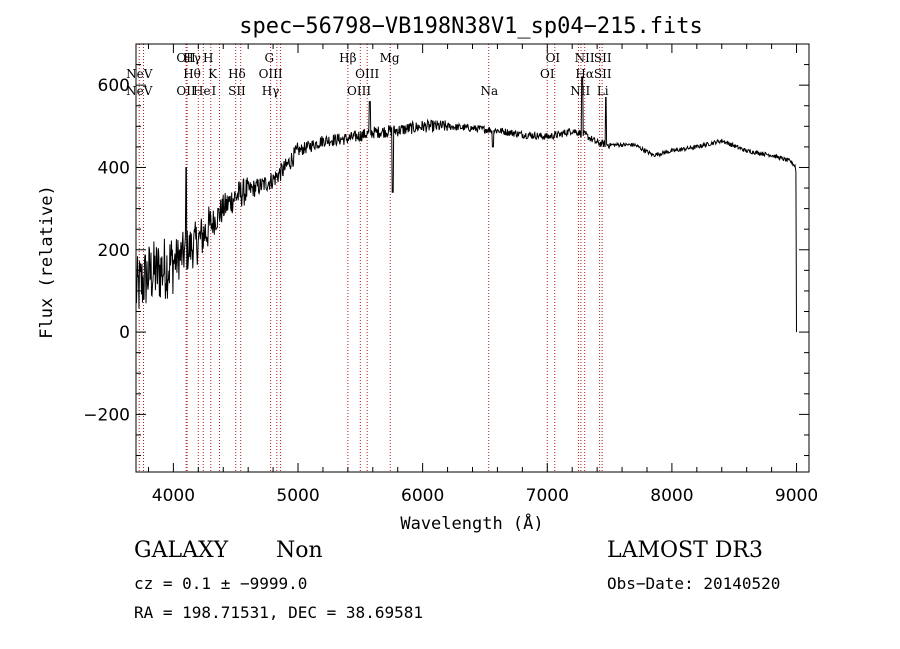 This screenshot has height=649, width=900. I want to click on y-tick-label: 600, so click(114, 86).